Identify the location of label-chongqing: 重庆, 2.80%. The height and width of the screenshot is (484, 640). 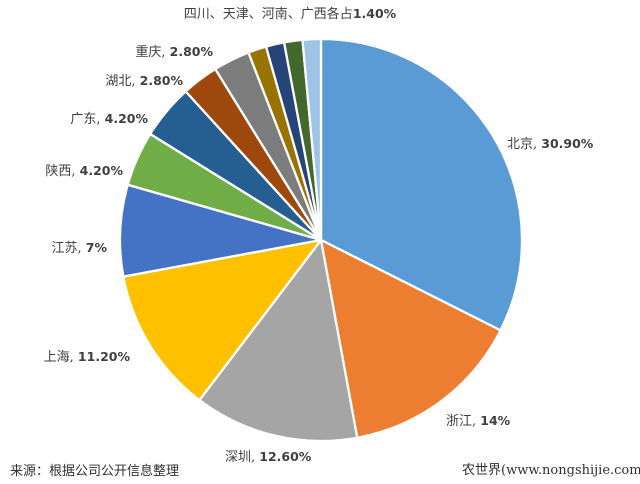
(174, 52).